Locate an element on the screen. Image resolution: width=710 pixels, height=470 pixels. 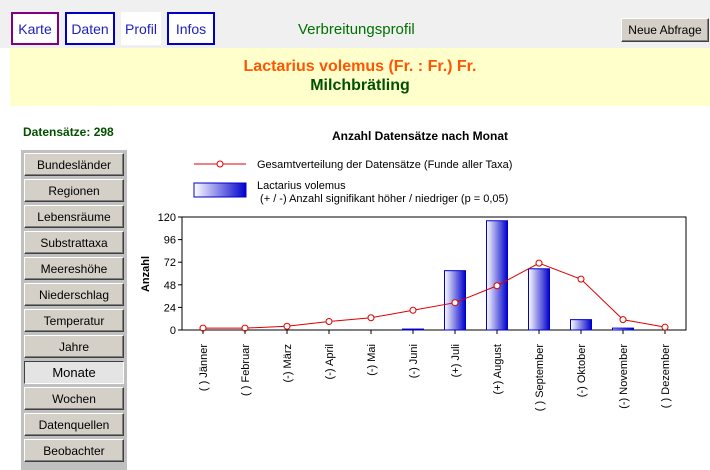
sidebar-item-substrattaxa: Substrattaxa is located at coordinates (74, 242).